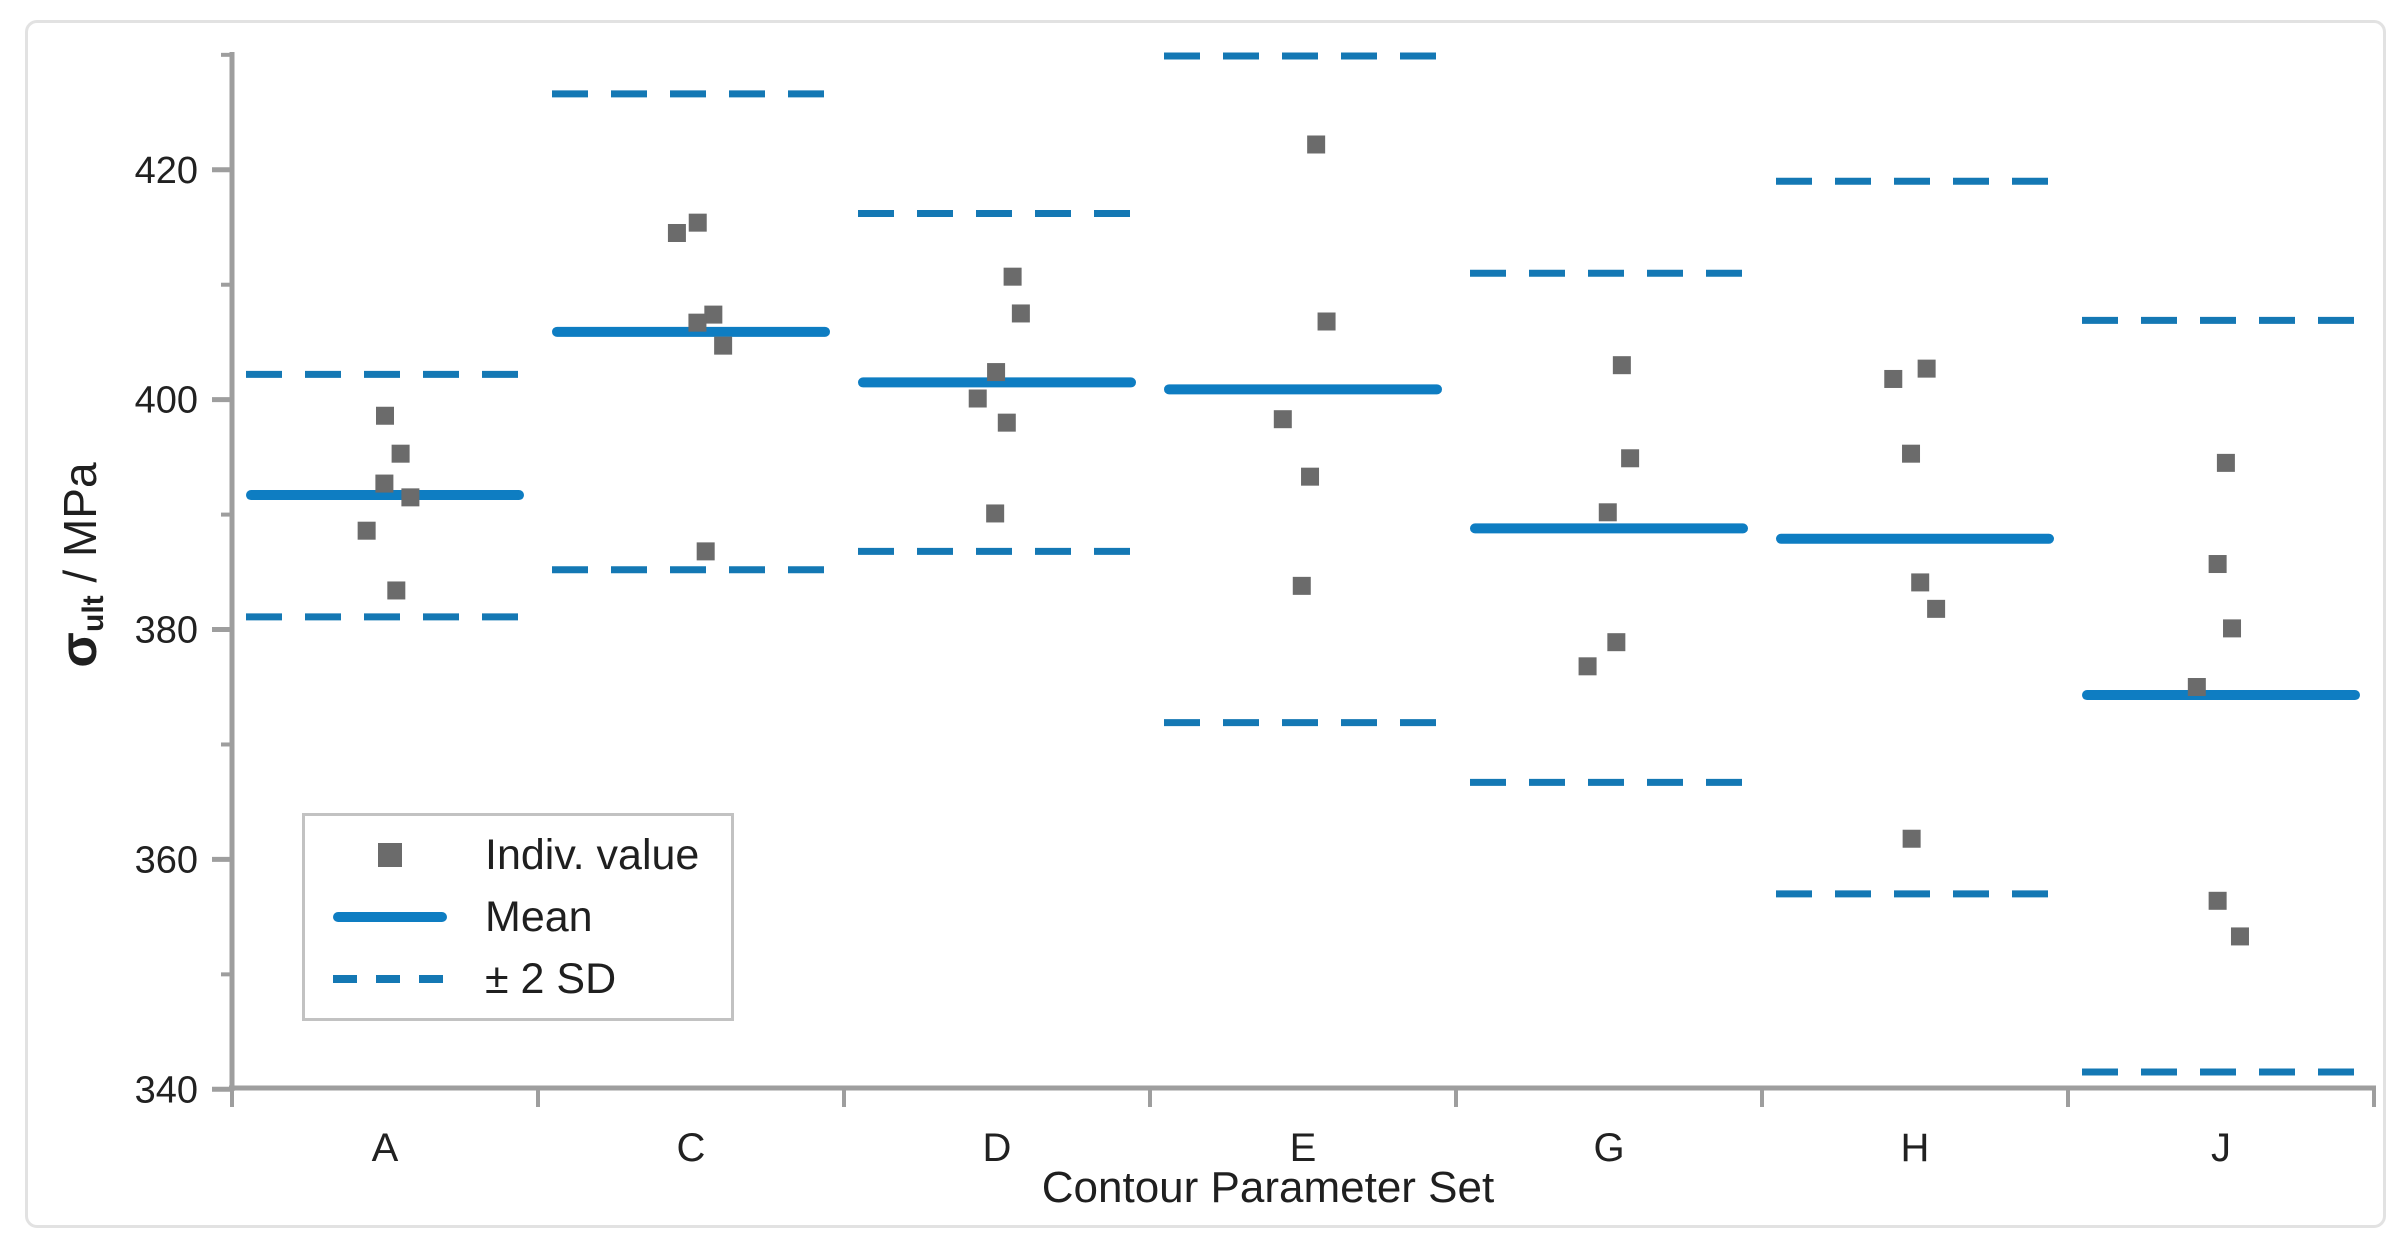 The width and height of the screenshot is (2406, 1250). What do you see at coordinates (385, 1148) in the screenshot?
I see `x-tick-label-A: A` at bounding box center [385, 1148].